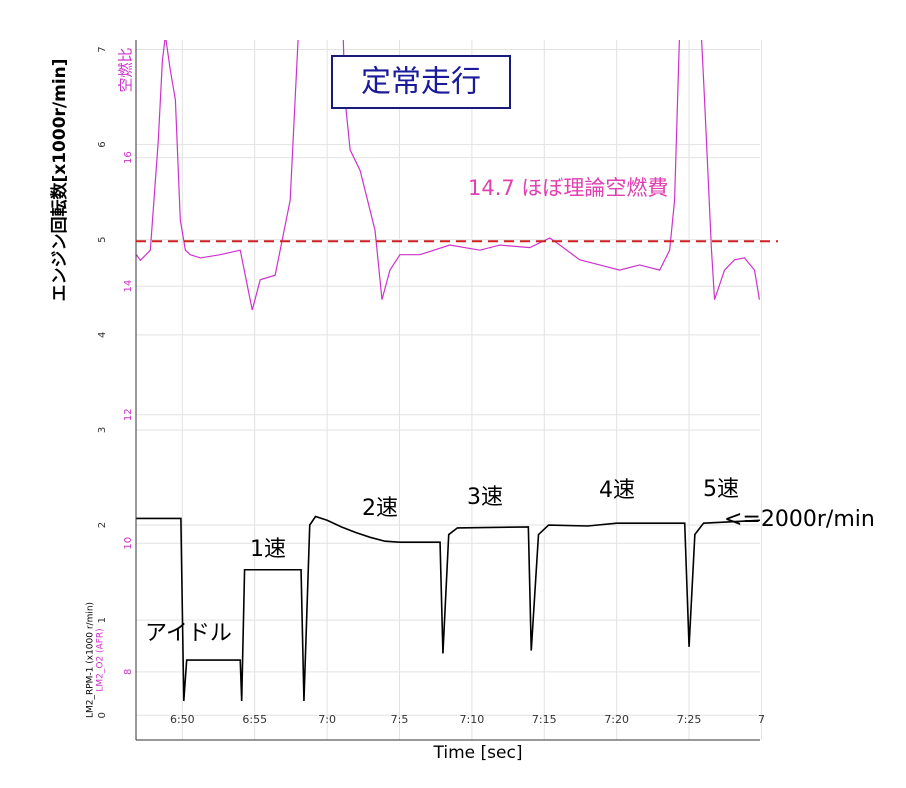 Image resolution: width=906 pixels, height=788 pixels. I want to click on annotation: 4速, so click(617, 490).